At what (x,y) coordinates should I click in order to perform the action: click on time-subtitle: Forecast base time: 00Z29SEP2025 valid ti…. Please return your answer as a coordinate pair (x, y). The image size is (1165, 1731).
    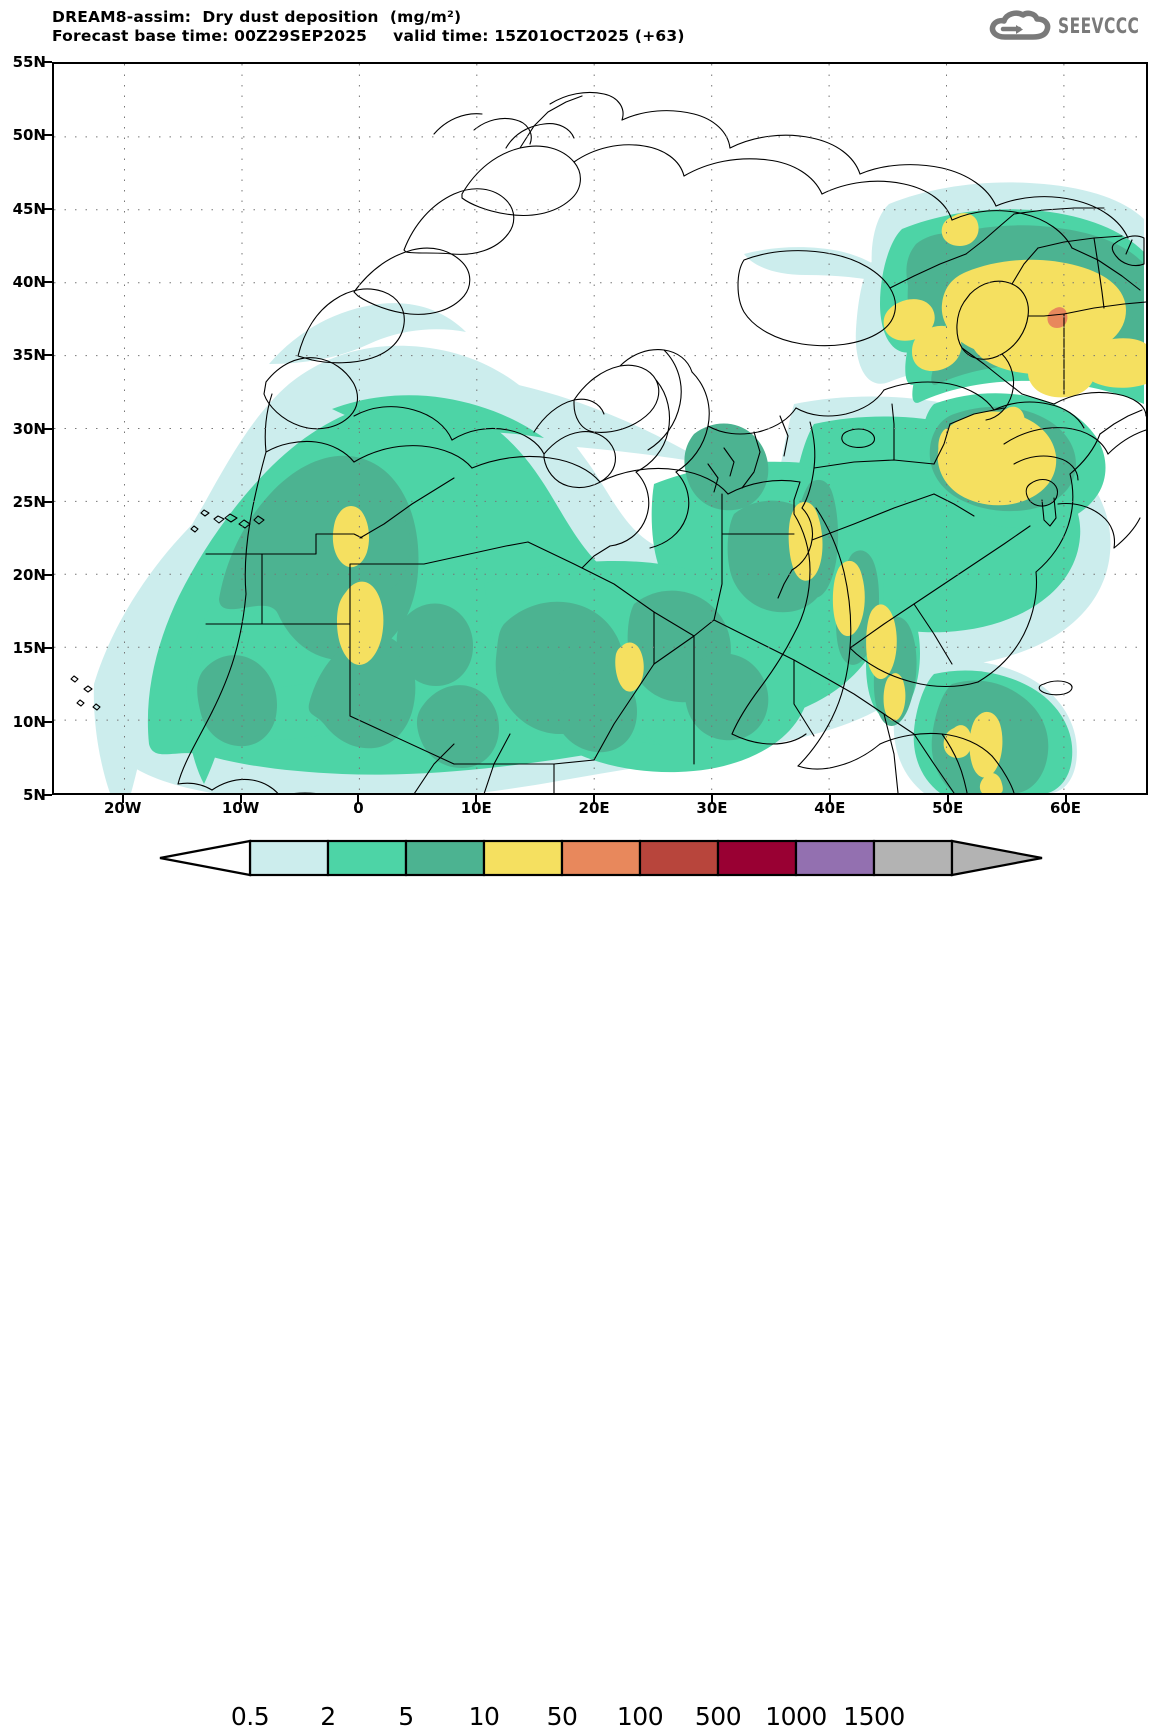
    Looking at the image, I should click on (368, 36).